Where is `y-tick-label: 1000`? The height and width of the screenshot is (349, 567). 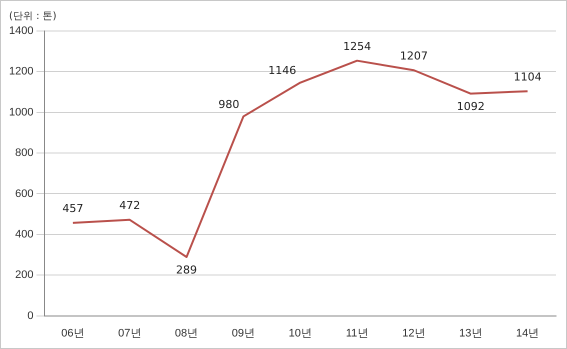
y-tick-label: 1000 is located at coordinates (21, 112).